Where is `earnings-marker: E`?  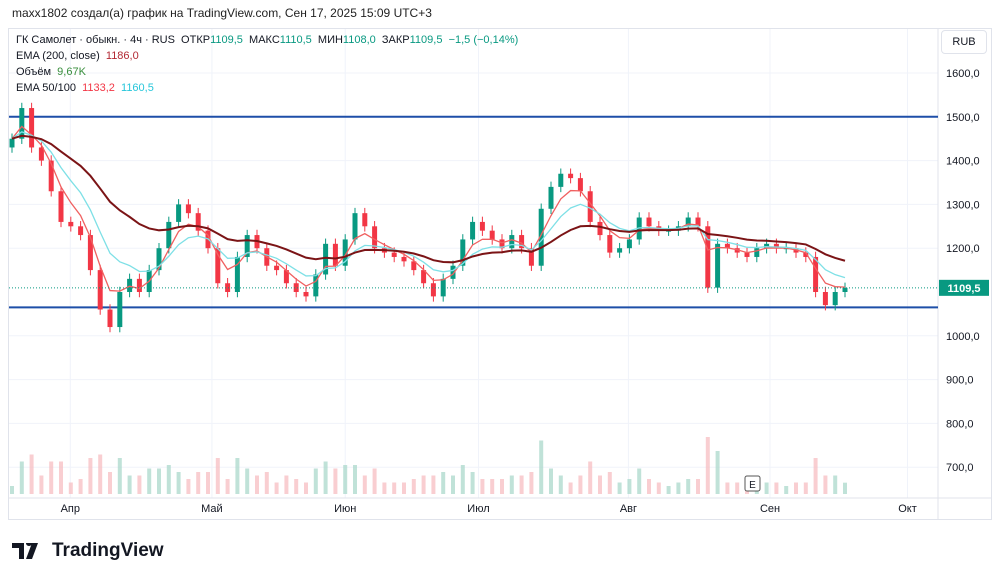 earnings-marker: E is located at coordinates (752, 483).